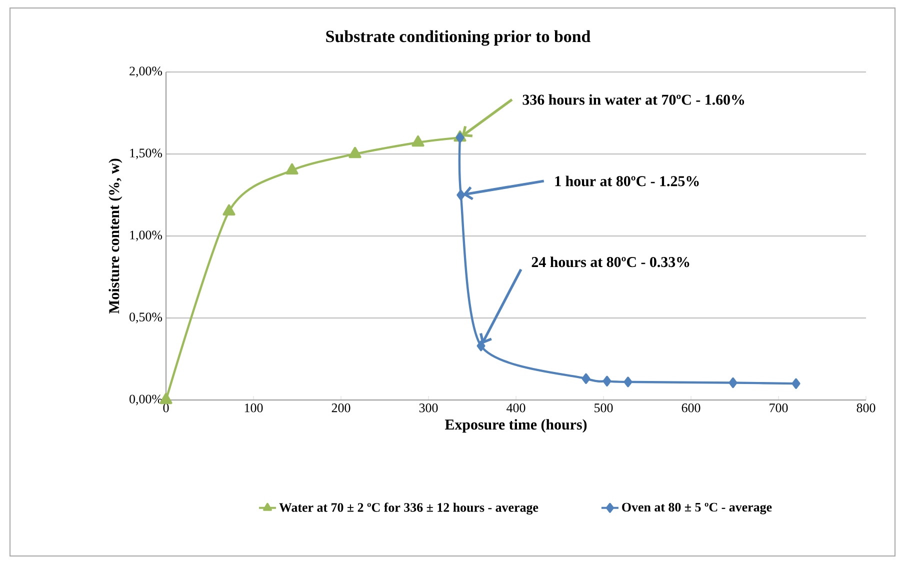 This screenshot has height=564, width=903. What do you see at coordinates (603, 408) in the screenshot?
I see `x-tick-label: 500` at bounding box center [603, 408].